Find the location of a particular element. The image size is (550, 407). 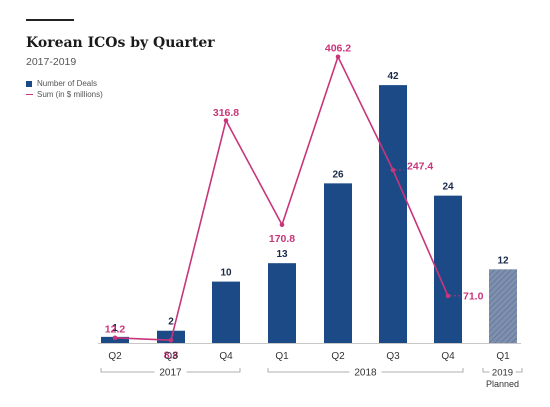

bar-label-3: 10 is located at coordinates (226, 273).